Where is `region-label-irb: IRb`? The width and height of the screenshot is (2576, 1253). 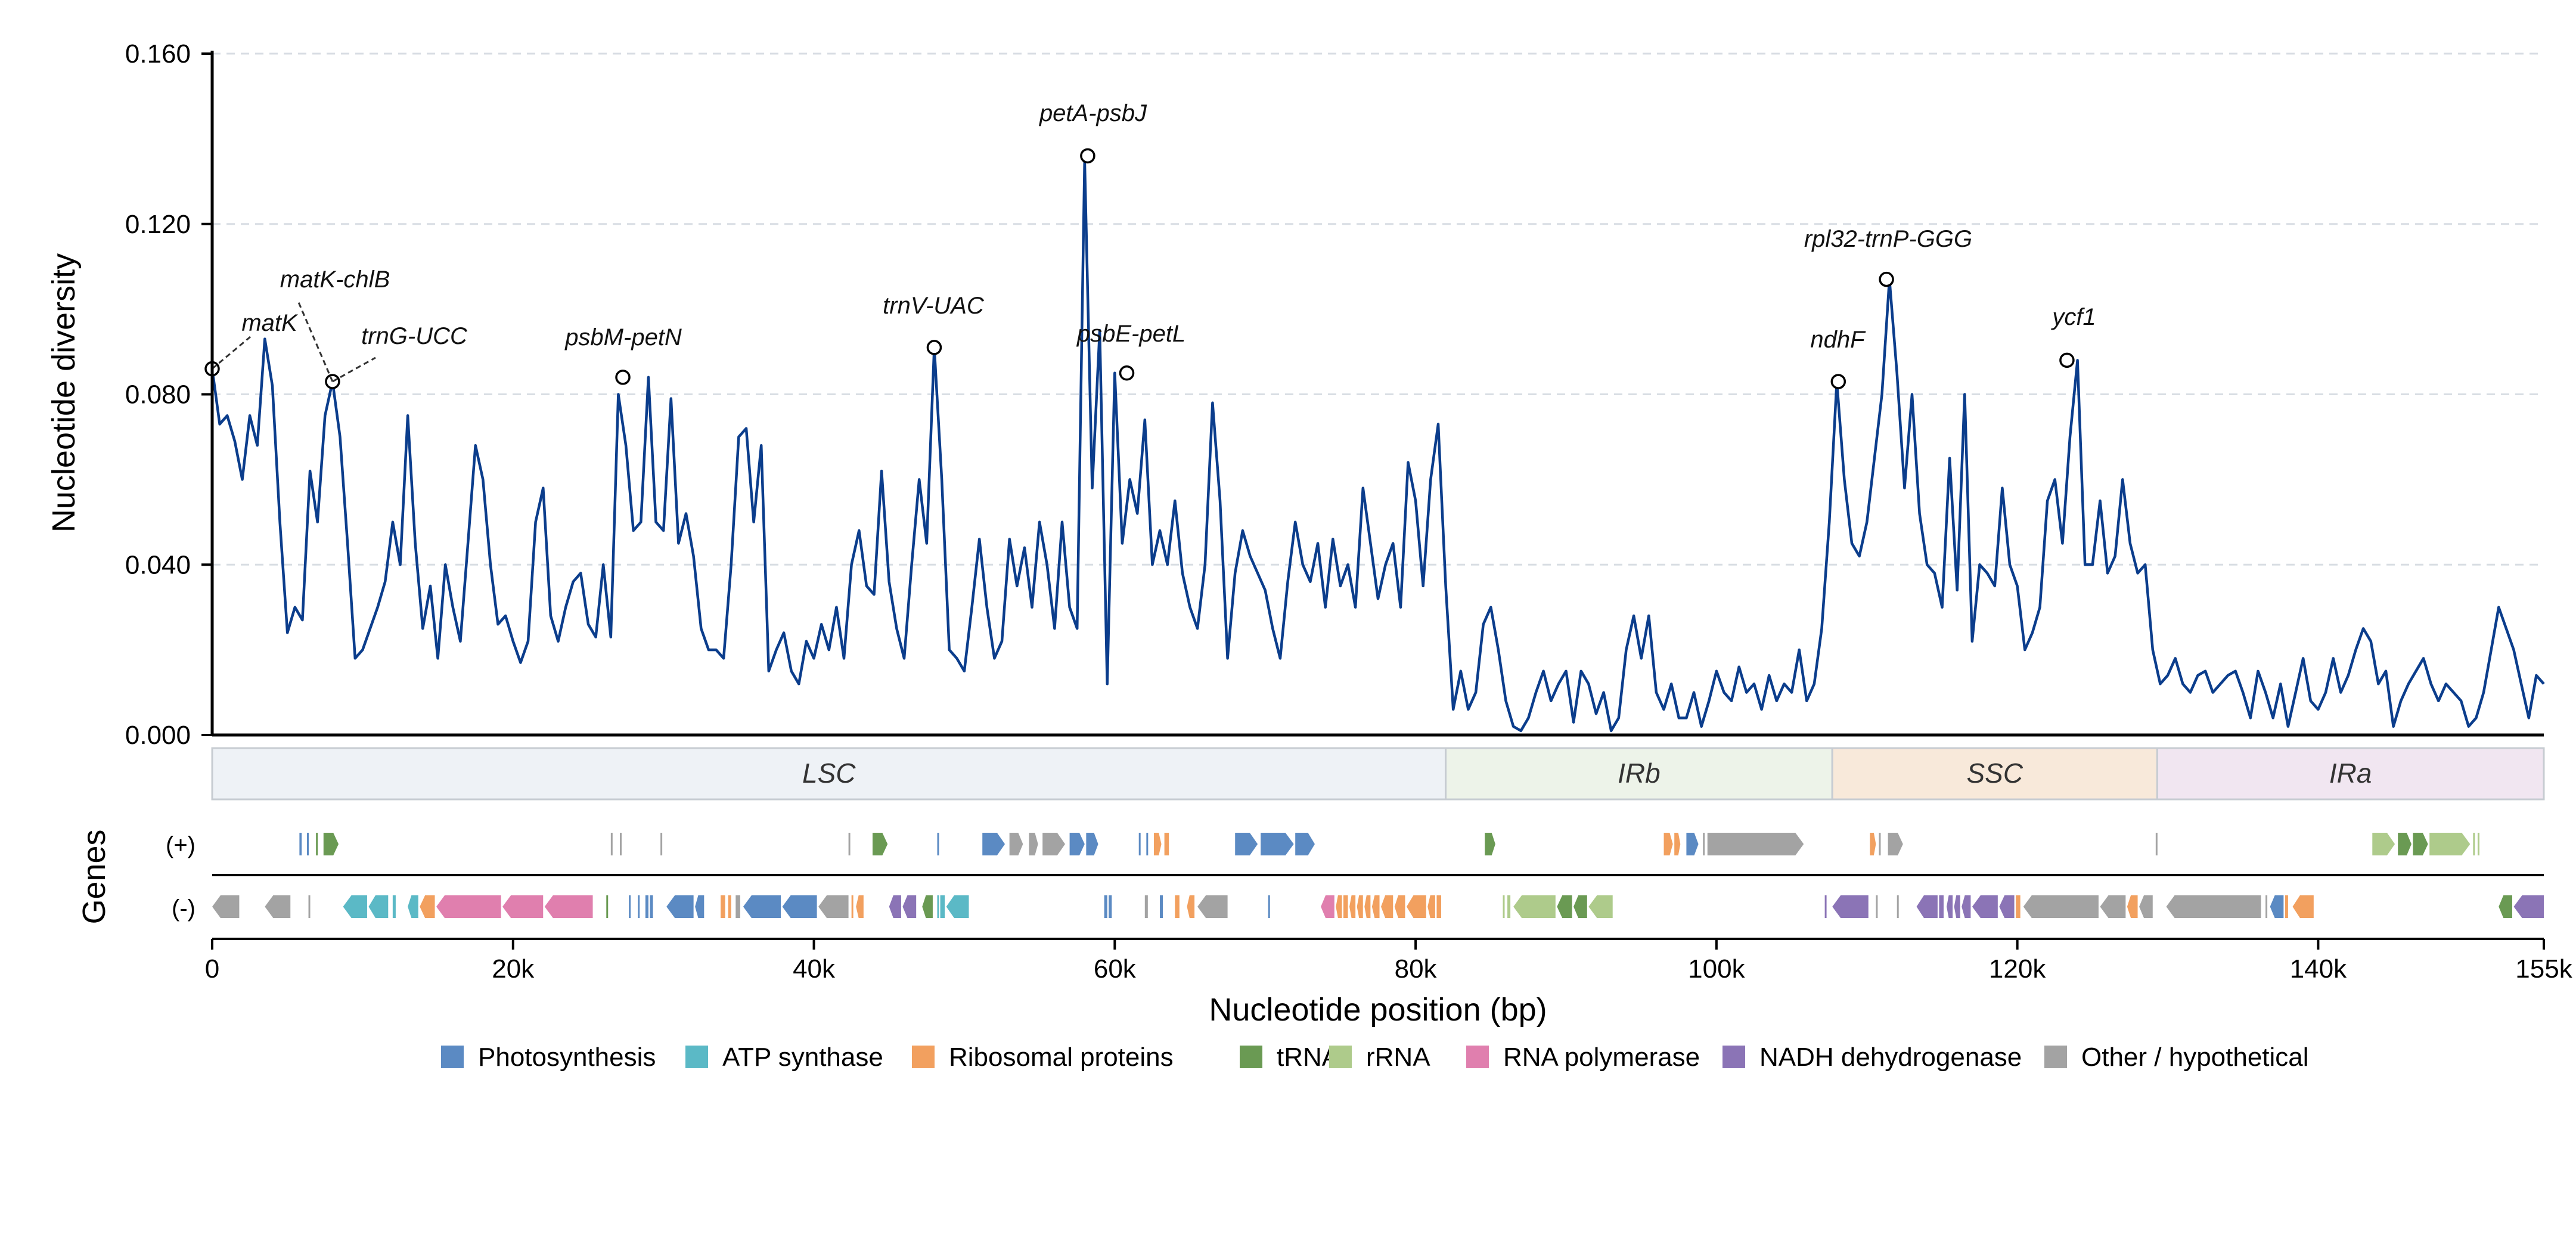
region-label-irb: IRb is located at coordinates (1640, 773).